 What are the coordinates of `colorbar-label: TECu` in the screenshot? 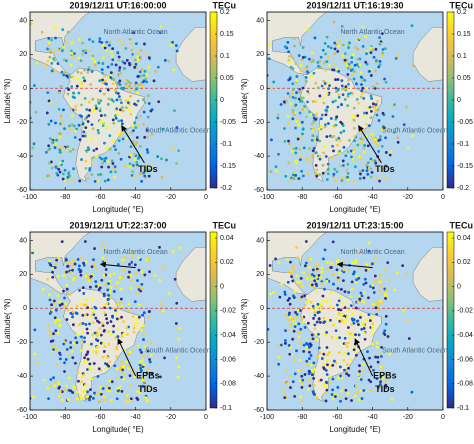 It's located at (225, 225).